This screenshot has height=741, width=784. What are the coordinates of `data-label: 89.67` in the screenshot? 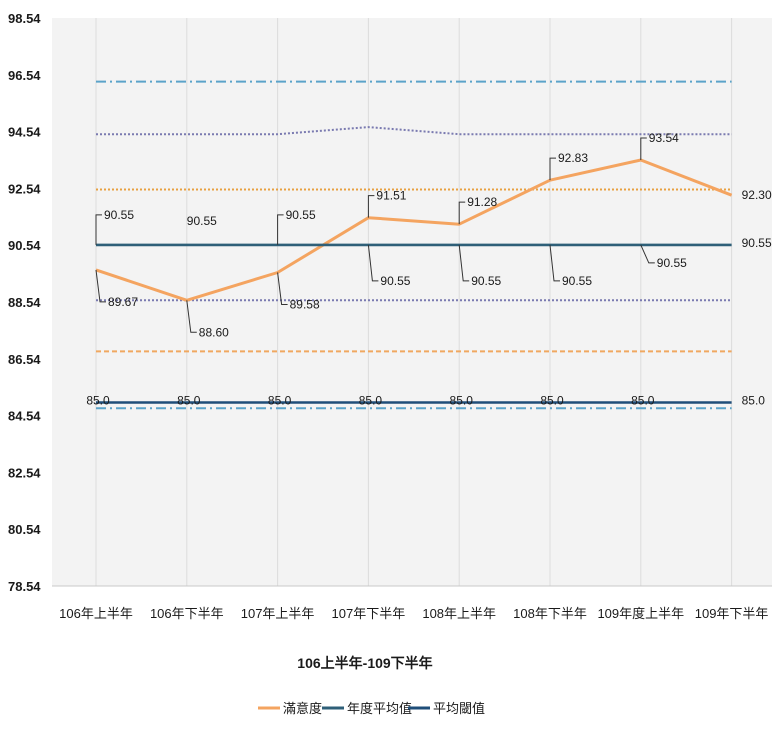 It's located at (123, 302).